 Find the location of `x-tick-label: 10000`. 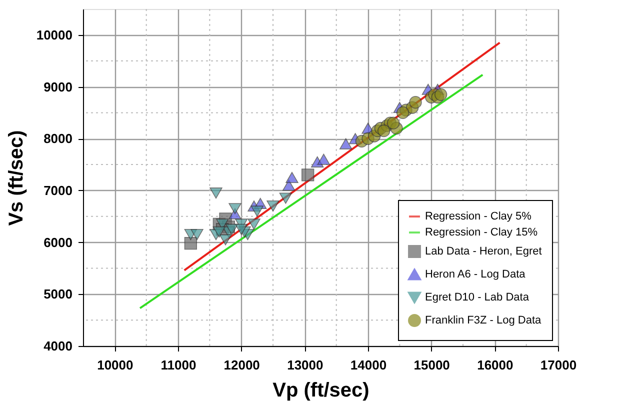

x-tick-label: 10000 is located at coordinates (115, 365).